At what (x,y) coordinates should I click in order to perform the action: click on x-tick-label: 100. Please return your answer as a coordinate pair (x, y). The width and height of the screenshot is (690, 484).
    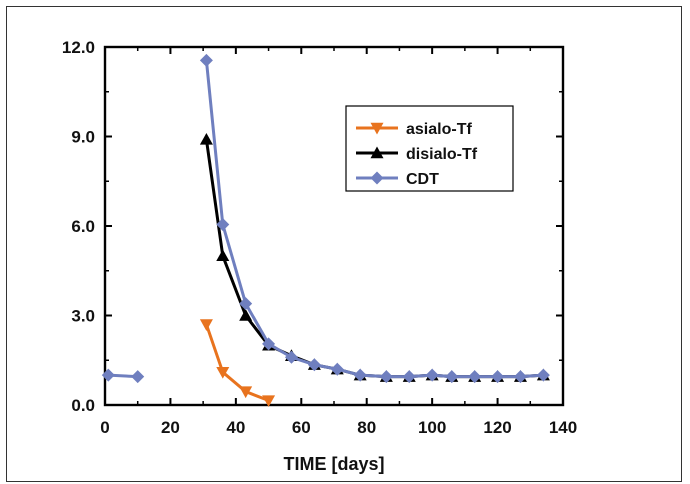
    Looking at the image, I should click on (432, 427).